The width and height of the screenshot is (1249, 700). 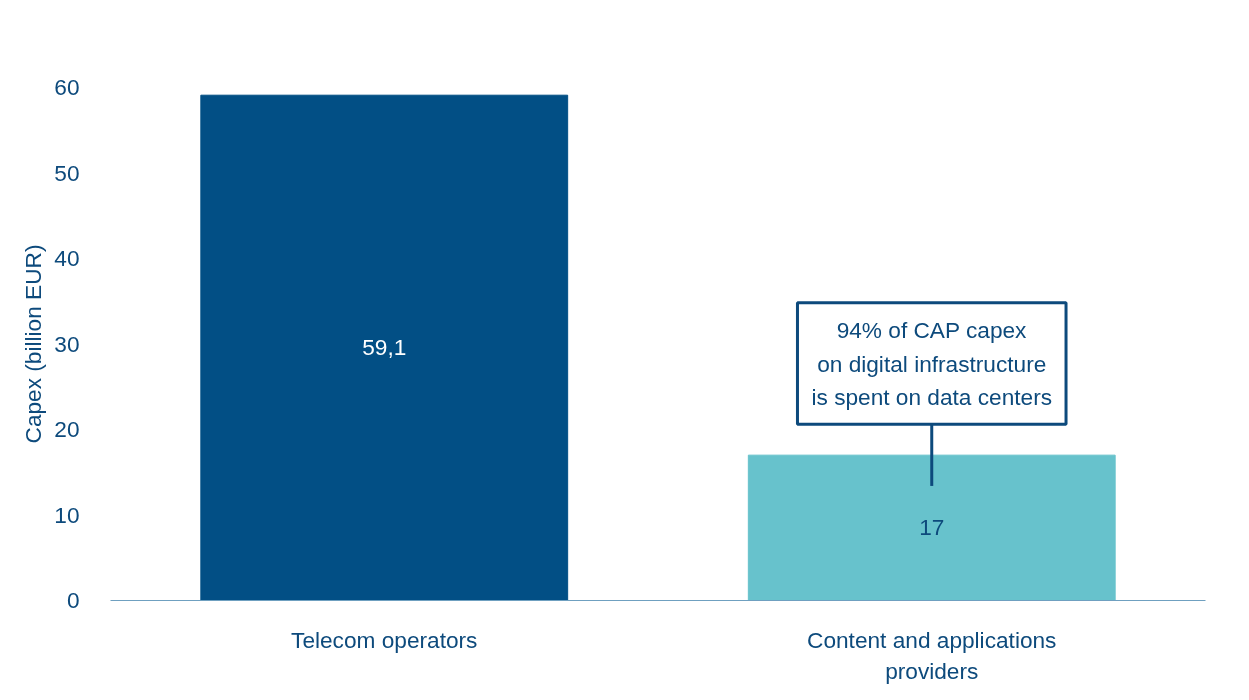 I want to click on x-tick-label: Telecom operators, so click(x=384, y=639).